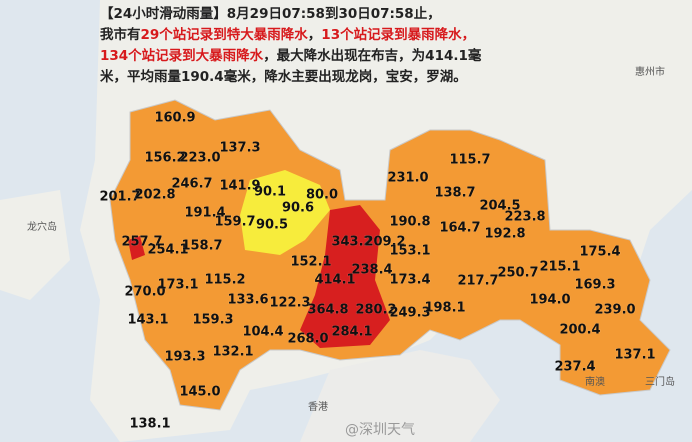  Describe the element at coordinates (650, 71) in the screenshot. I see `place-label: 惠州市` at that location.